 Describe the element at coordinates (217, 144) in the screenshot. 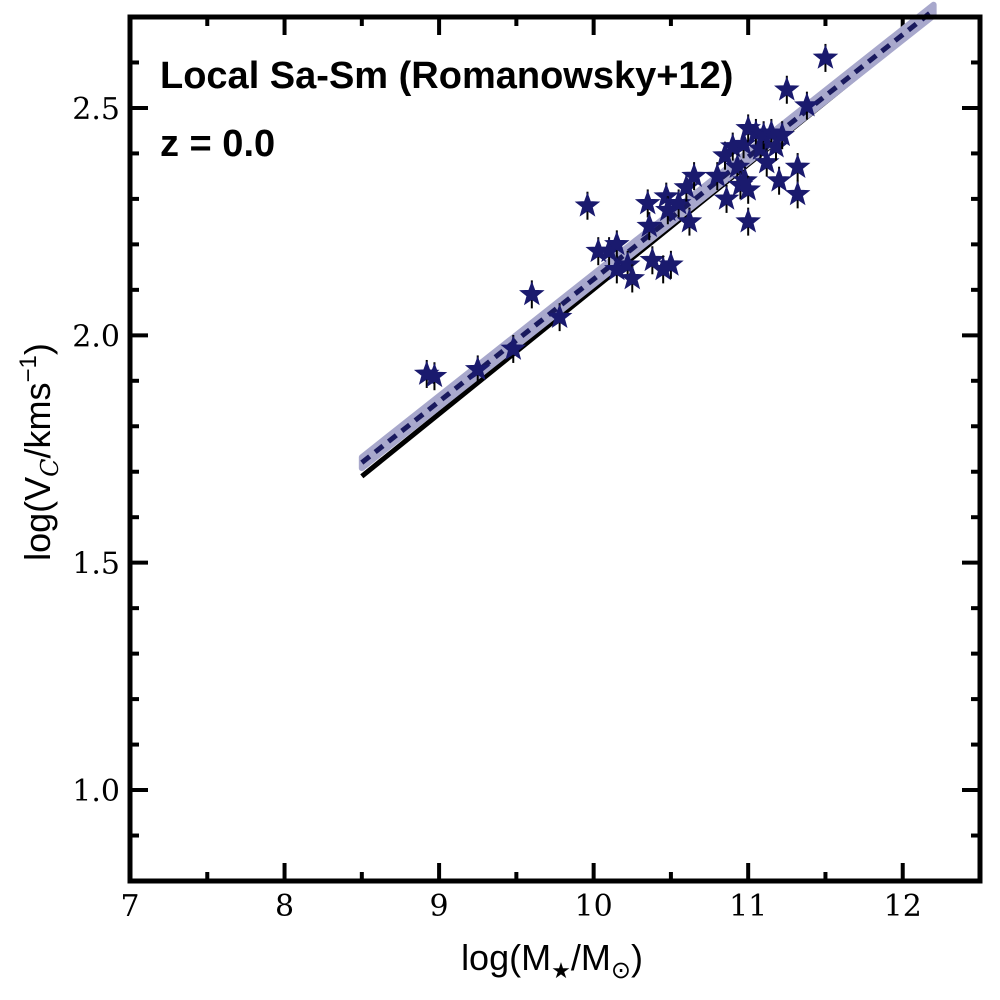

I see `chart-subtitle: z = 0.0` at that location.